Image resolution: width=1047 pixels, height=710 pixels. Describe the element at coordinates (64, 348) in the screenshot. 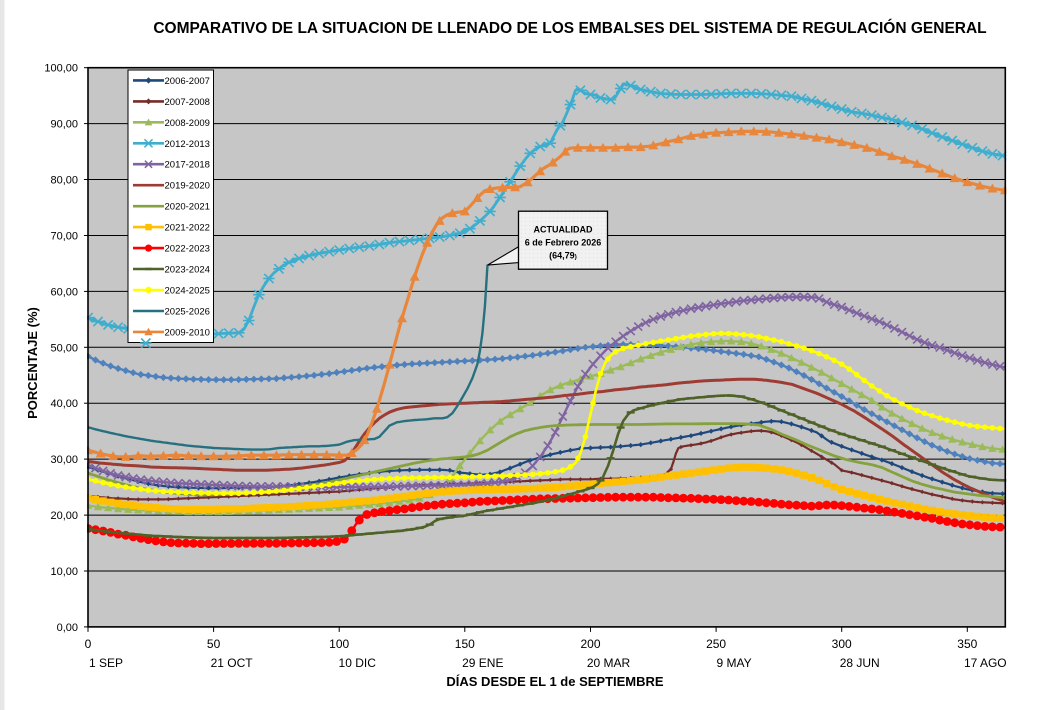

I see `svg-text: 50,00` at that location.